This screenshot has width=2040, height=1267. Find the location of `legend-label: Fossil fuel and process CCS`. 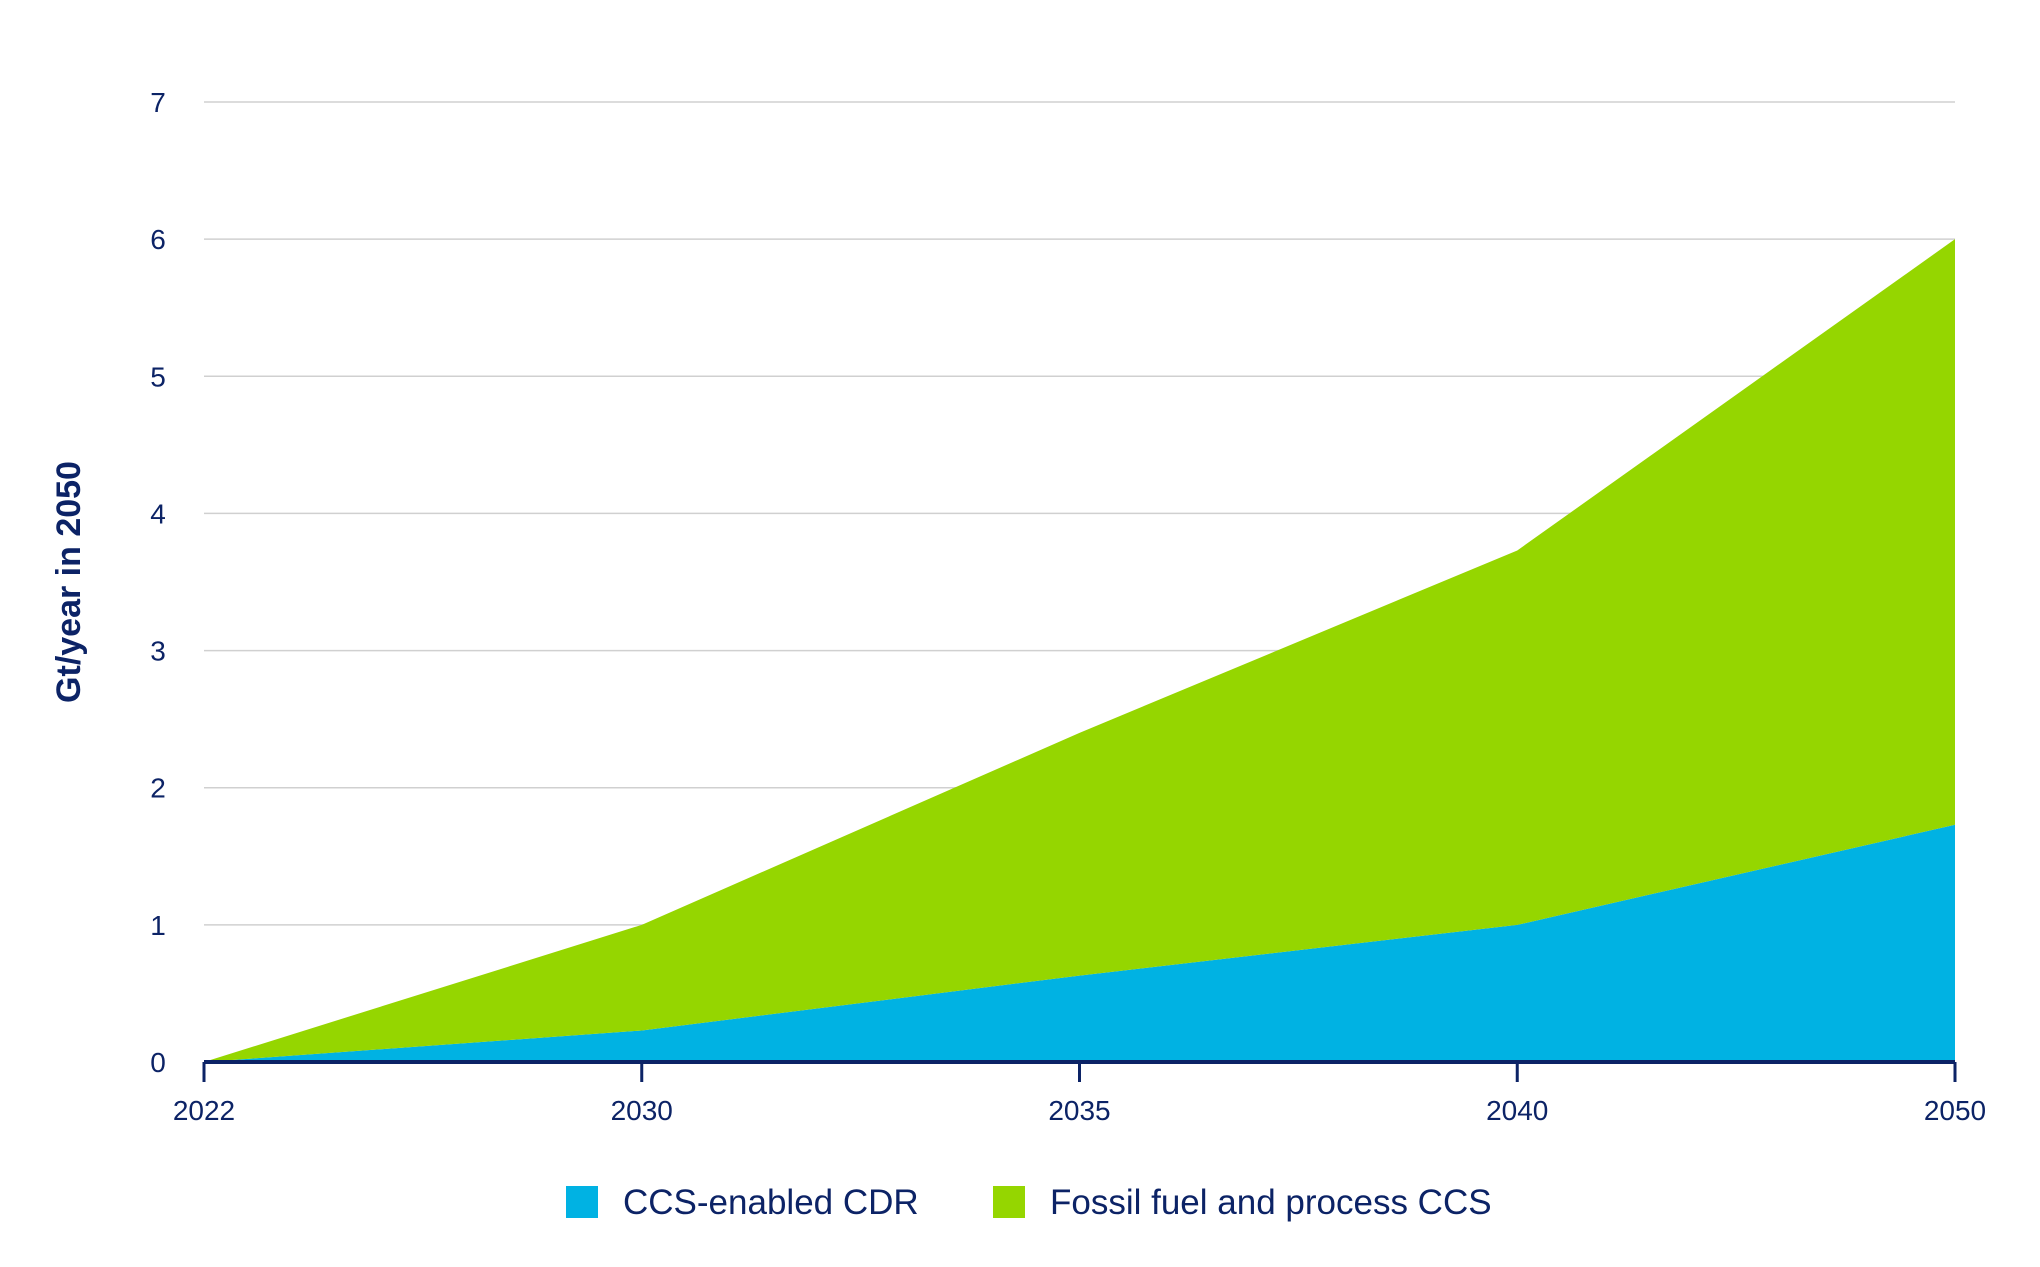

legend-label: Fossil fuel and process CCS is located at coordinates (1271, 1202).